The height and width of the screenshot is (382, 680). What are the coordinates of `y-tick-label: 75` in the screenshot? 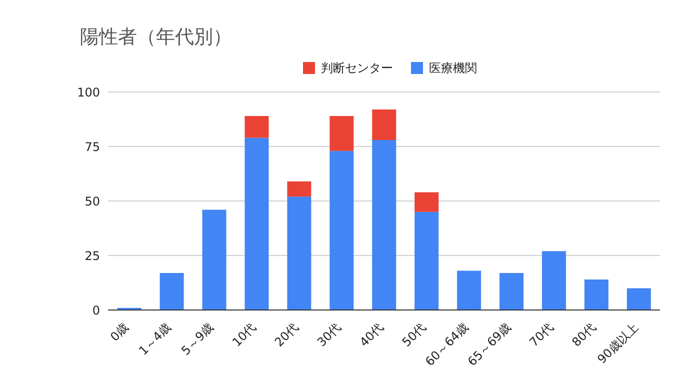 It's located at (92, 147).